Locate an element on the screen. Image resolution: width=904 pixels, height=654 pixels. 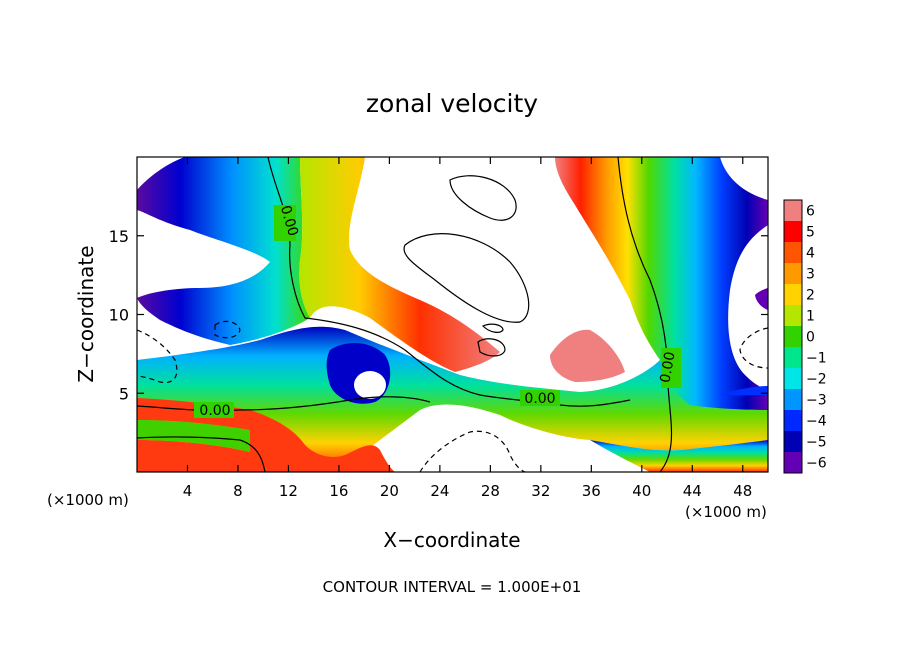
colorbar-label: −3 is located at coordinates (816, 401).